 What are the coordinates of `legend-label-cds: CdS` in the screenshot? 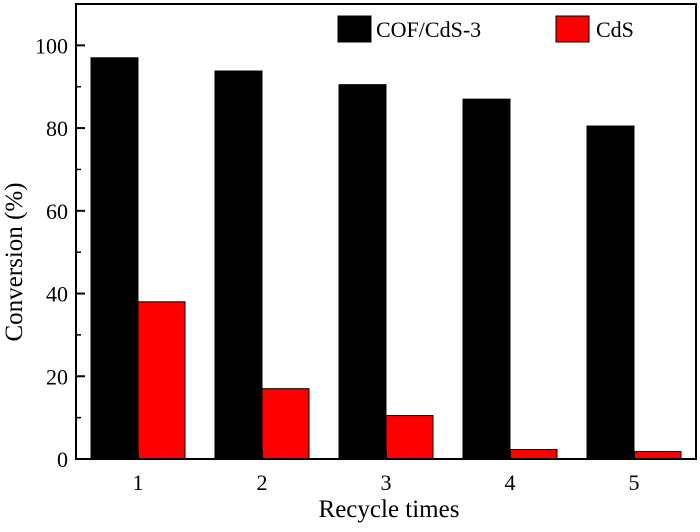 It's located at (615, 29).